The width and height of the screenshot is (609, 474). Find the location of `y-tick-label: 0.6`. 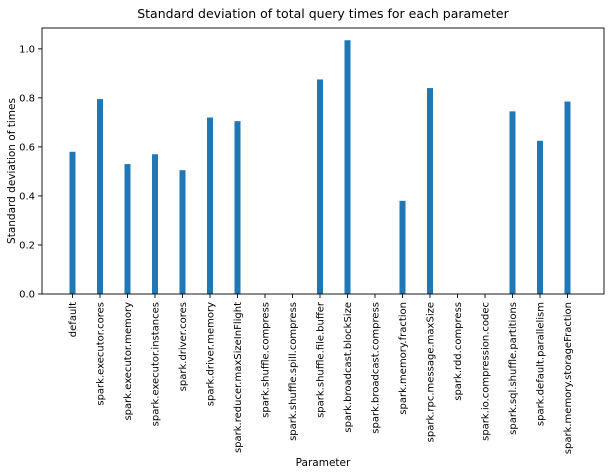

y-tick-label: 0.6 is located at coordinates (27, 147).